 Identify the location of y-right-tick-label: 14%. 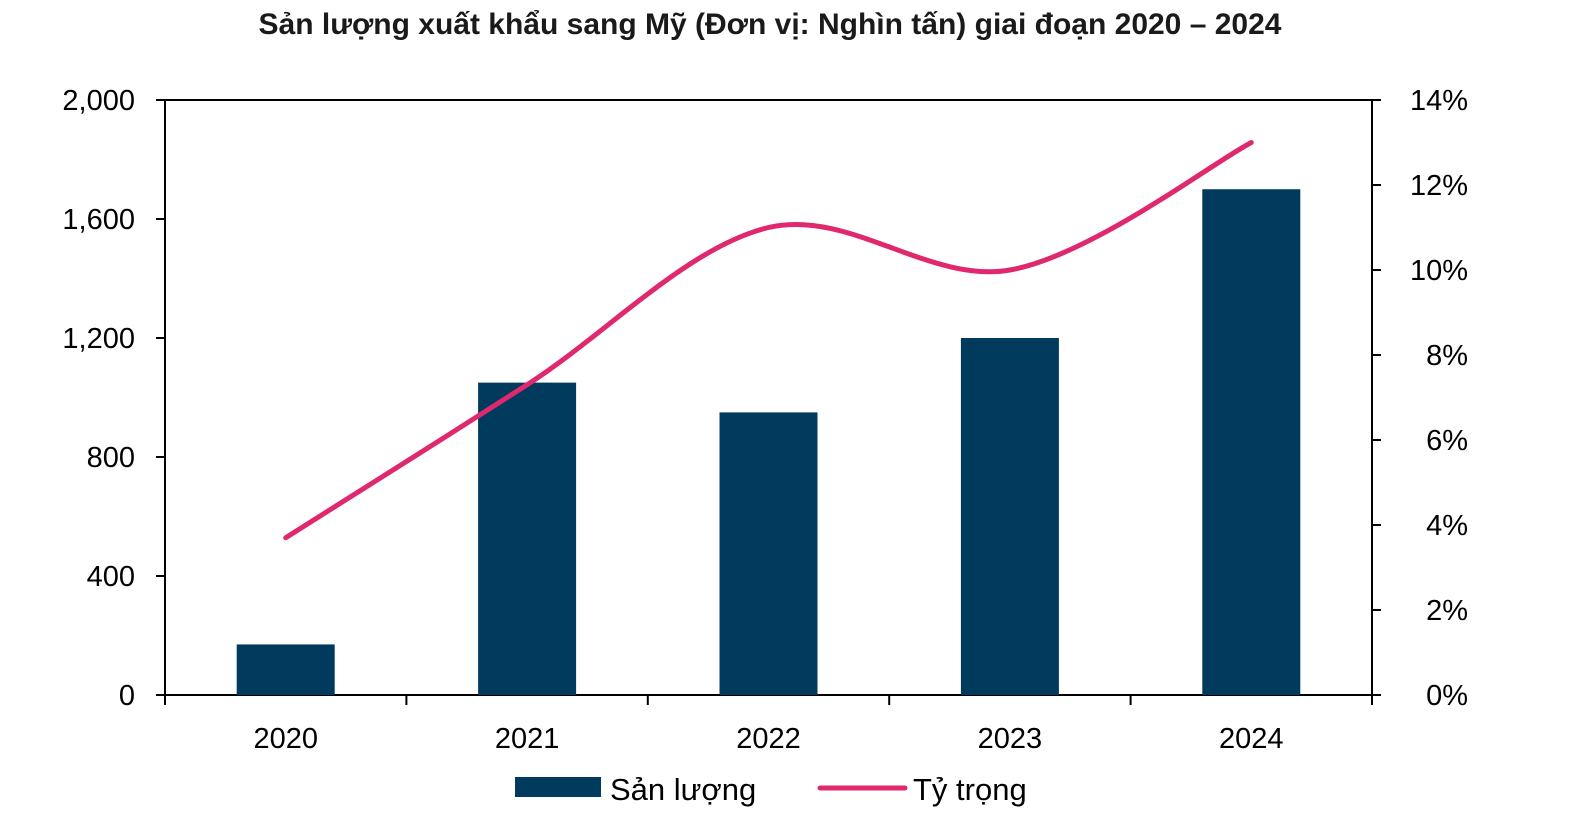
(1439, 101).